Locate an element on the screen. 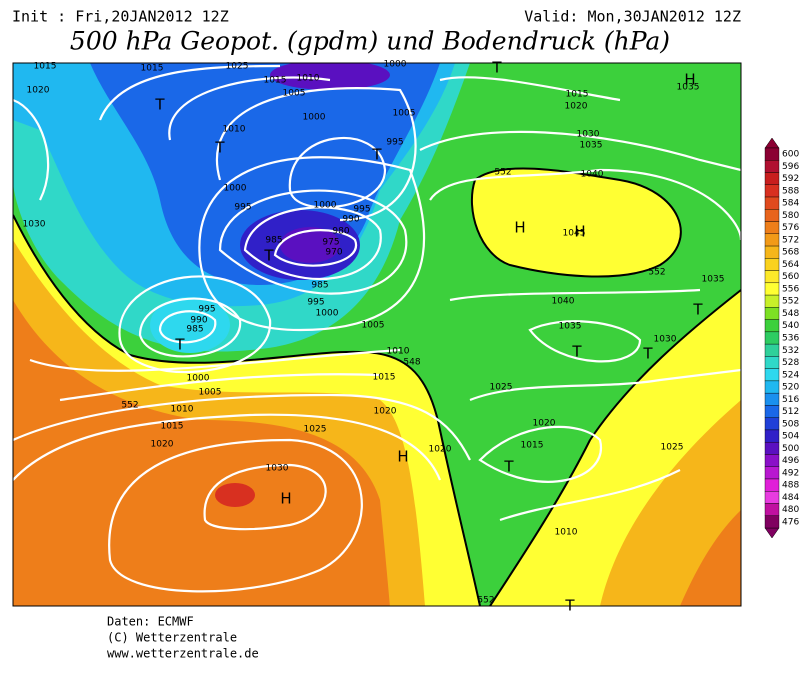 This screenshot has width=812, height=675. init-time: Init : Fri,20JAN2012 12Z is located at coordinates (120, 17).